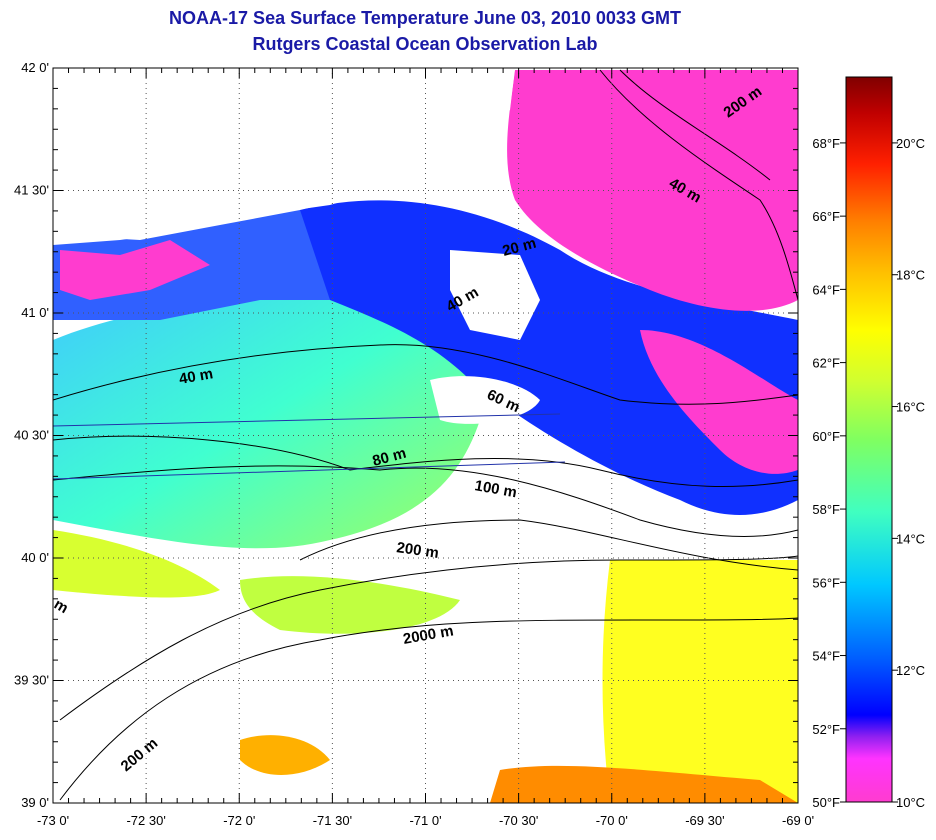 The image size is (936, 840). What do you see at coordinates (826, 656) in the screenshot?
I see `fahrenheit-label: 54°F` at bounding box center [826, 656].